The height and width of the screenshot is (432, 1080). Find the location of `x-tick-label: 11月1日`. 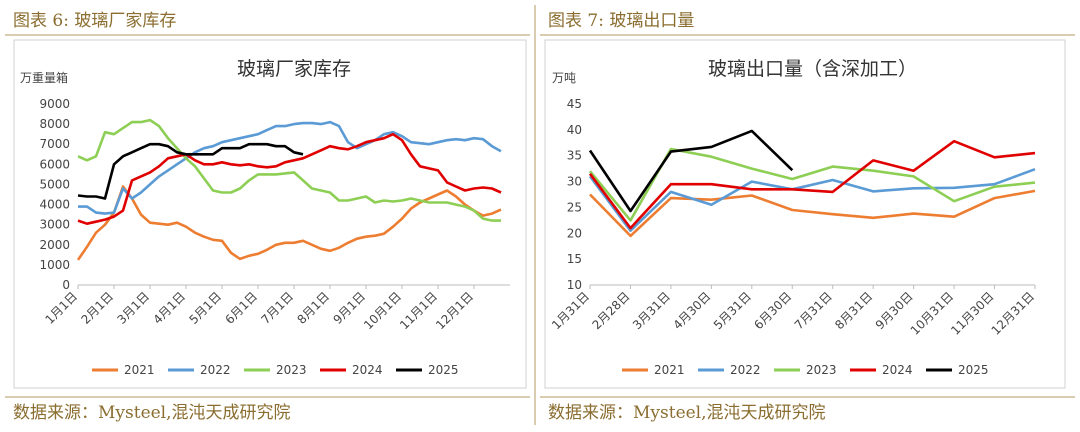

x-tick-label: 11月1日 is located at coordinates (418, 310).